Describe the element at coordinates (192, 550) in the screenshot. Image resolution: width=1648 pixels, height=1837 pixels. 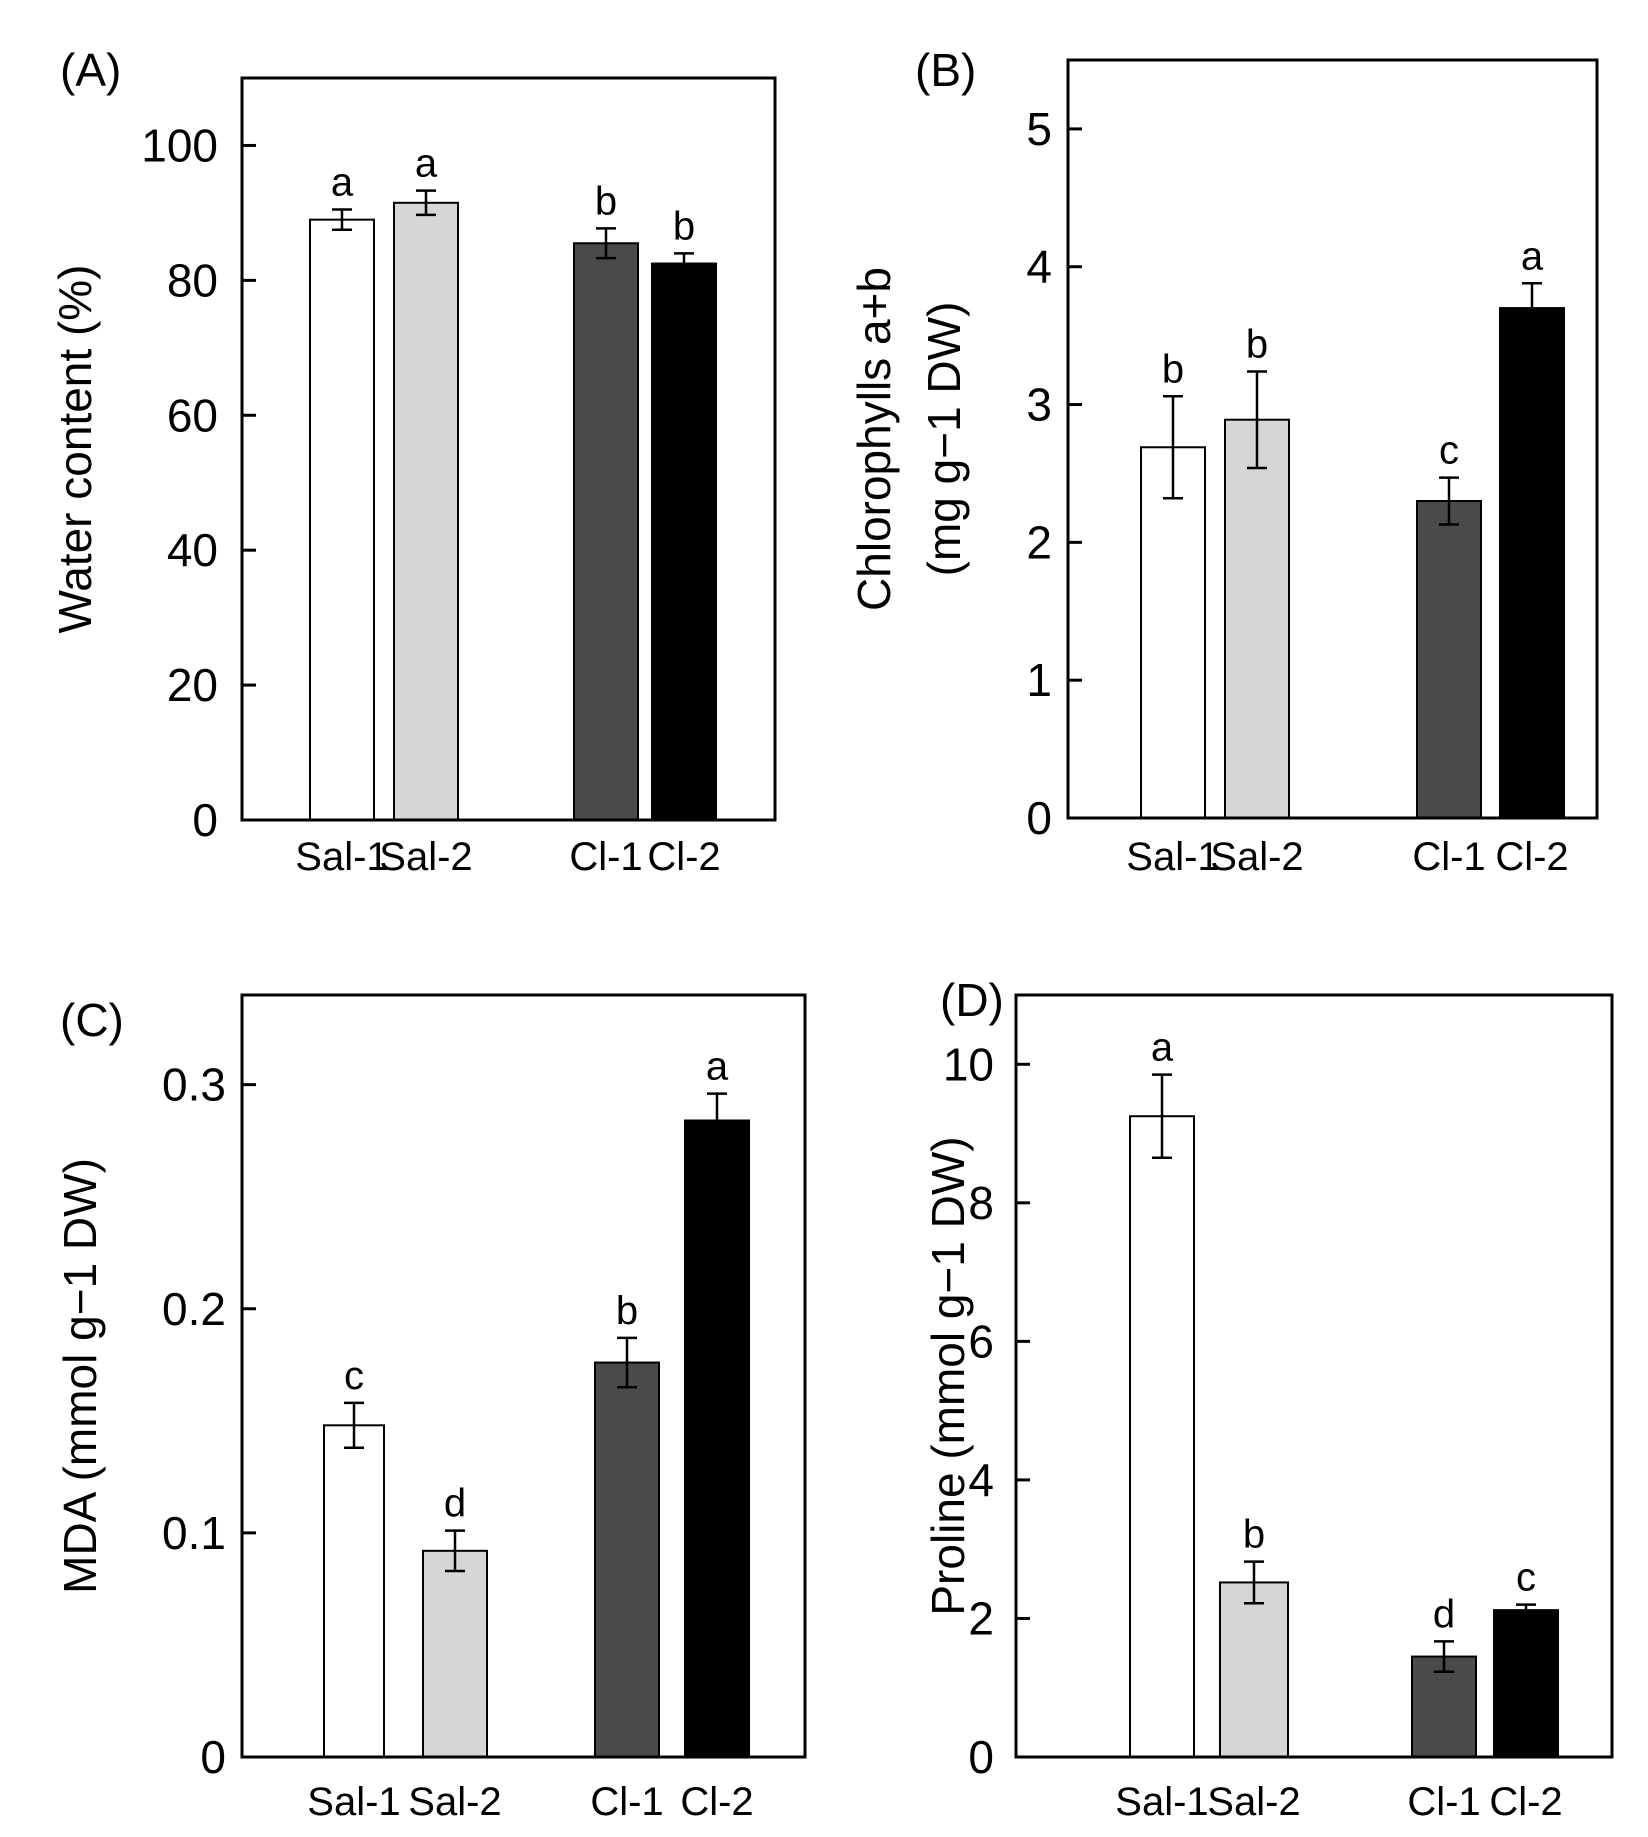
I see `y-tick-label: 40` at that location.